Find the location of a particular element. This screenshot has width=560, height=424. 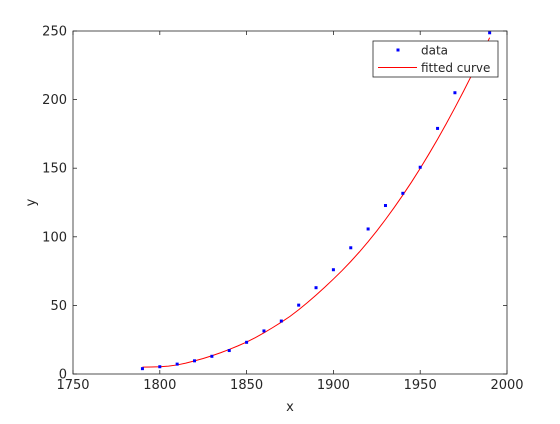

y-tick-label: 150 is located at coordinates (54, 169).